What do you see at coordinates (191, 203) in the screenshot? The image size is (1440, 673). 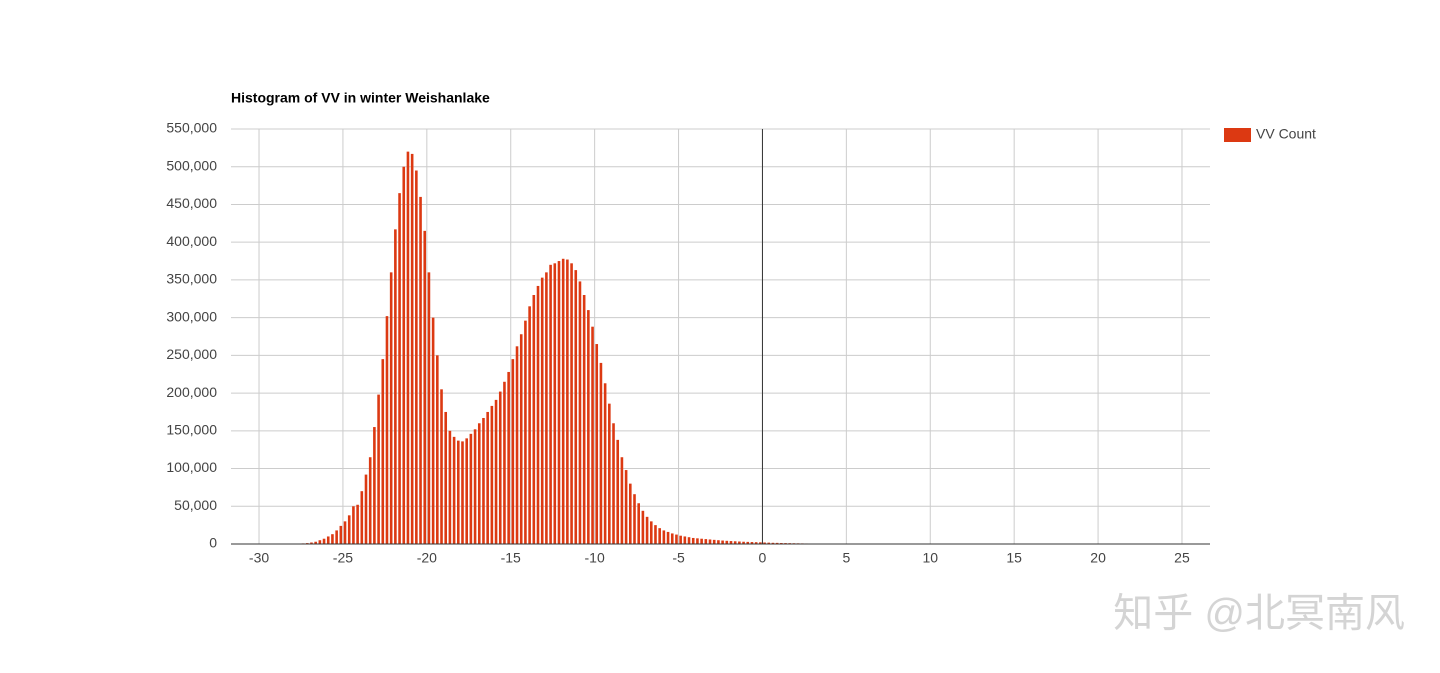 I see `y-tick-label: 450,000` at bounding box center [191, 203].